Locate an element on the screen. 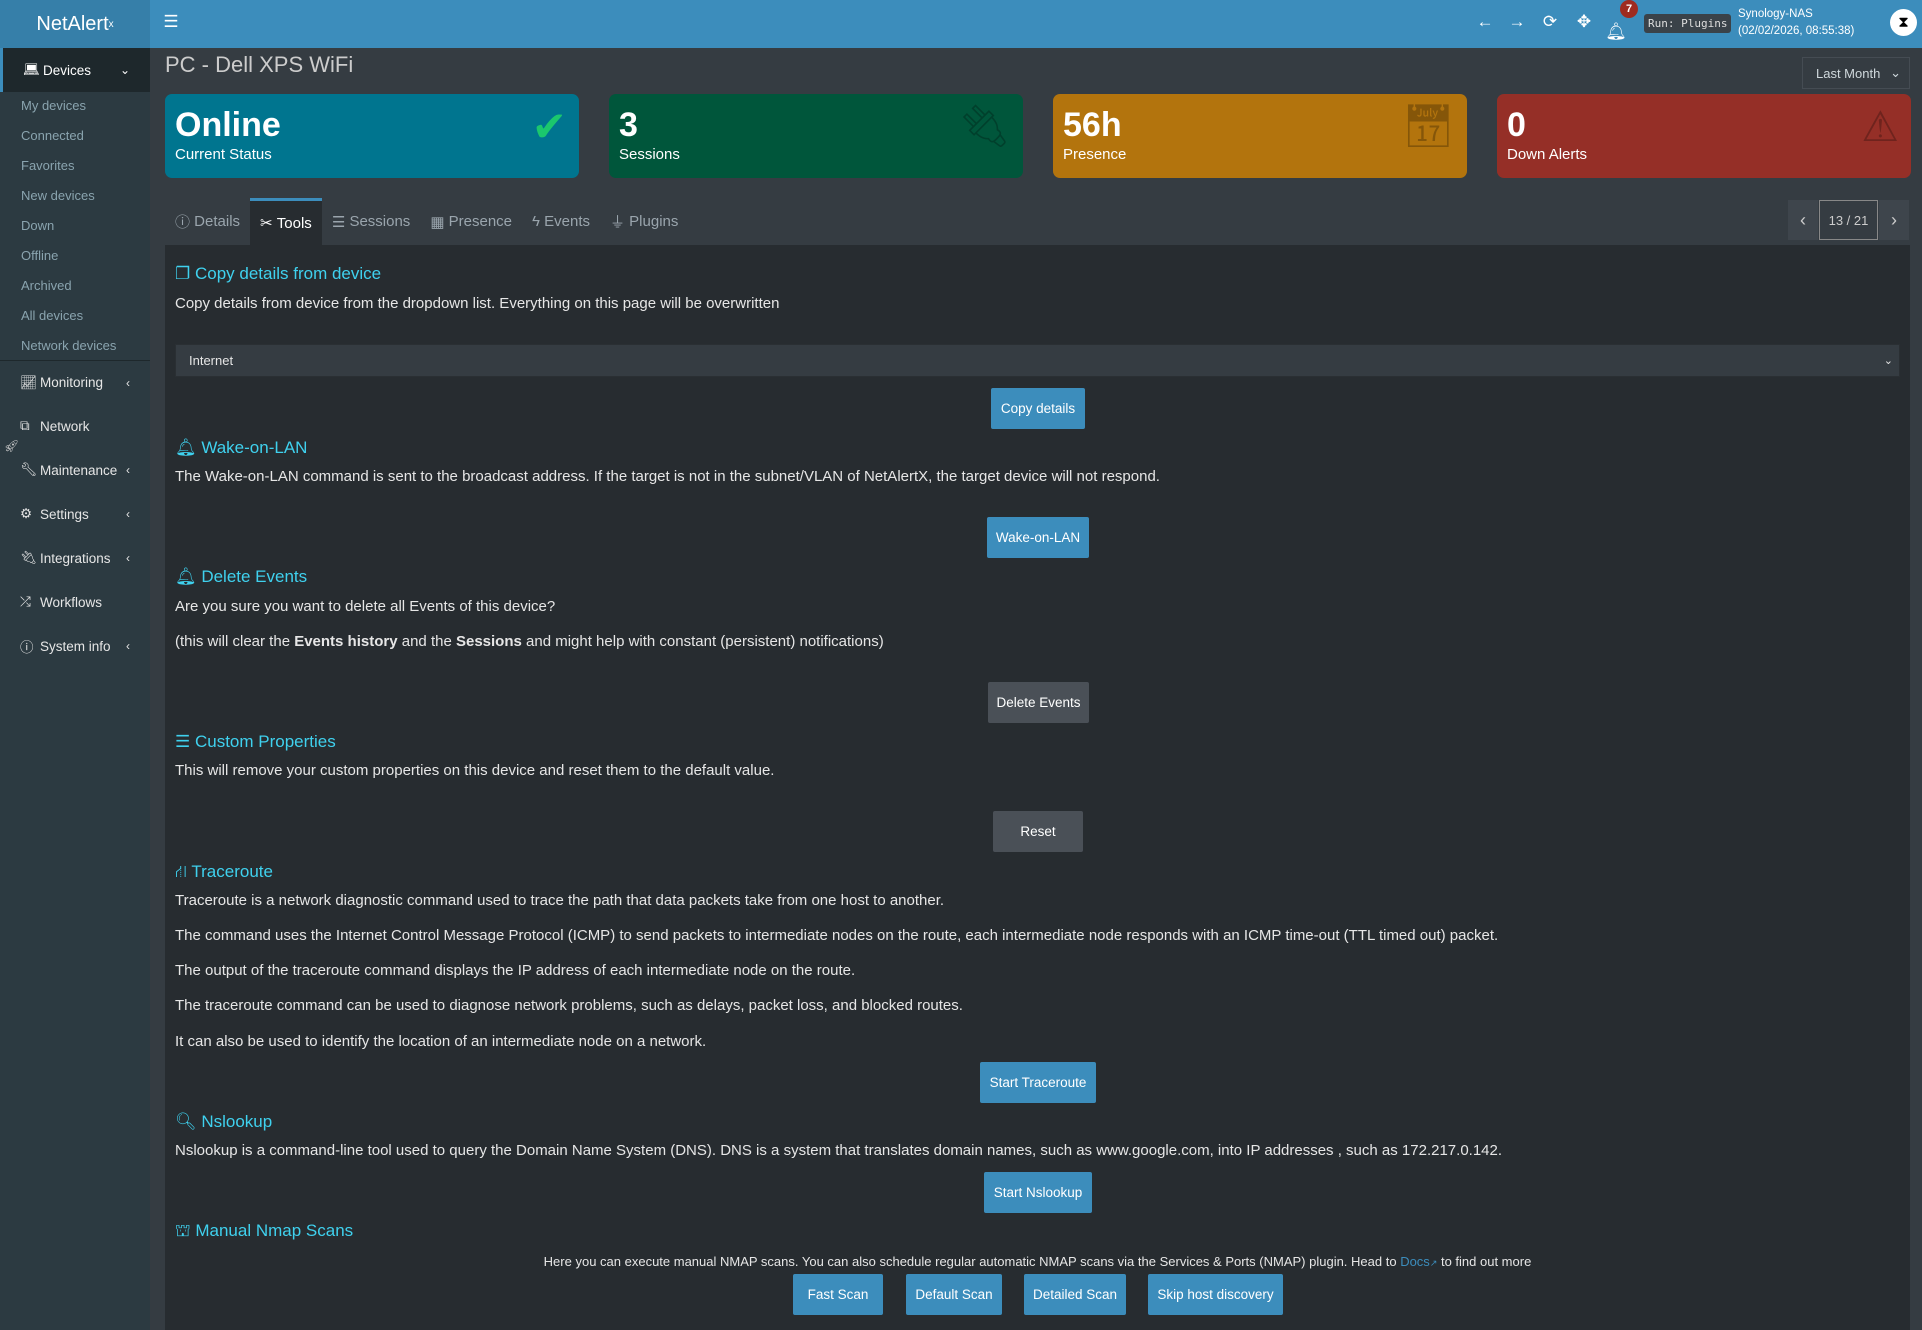  presence-card: 56h Presence 📅︎ is located at coordinates (1260, 136).